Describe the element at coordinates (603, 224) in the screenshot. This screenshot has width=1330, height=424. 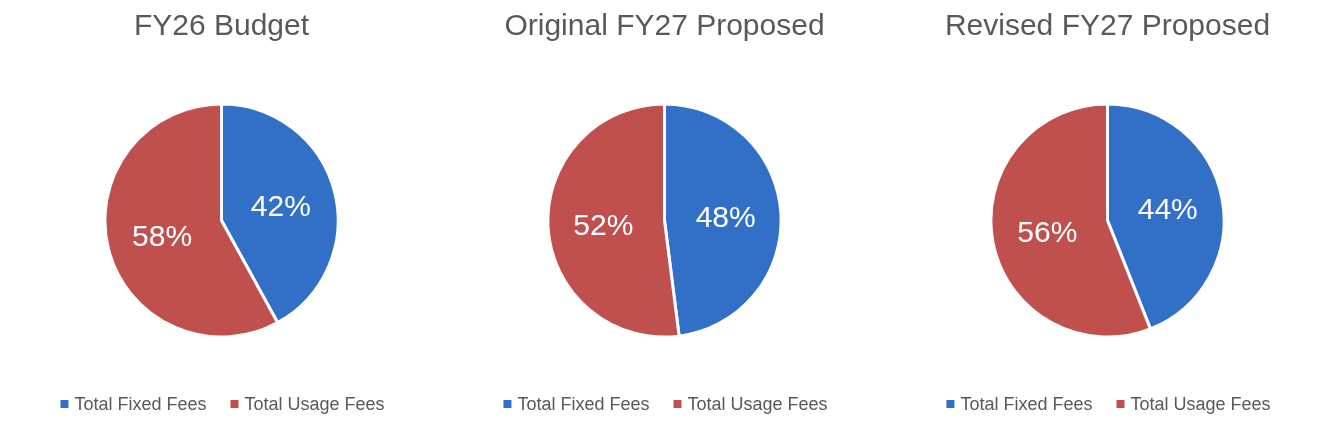
I see `data-label: 52%` at that location.